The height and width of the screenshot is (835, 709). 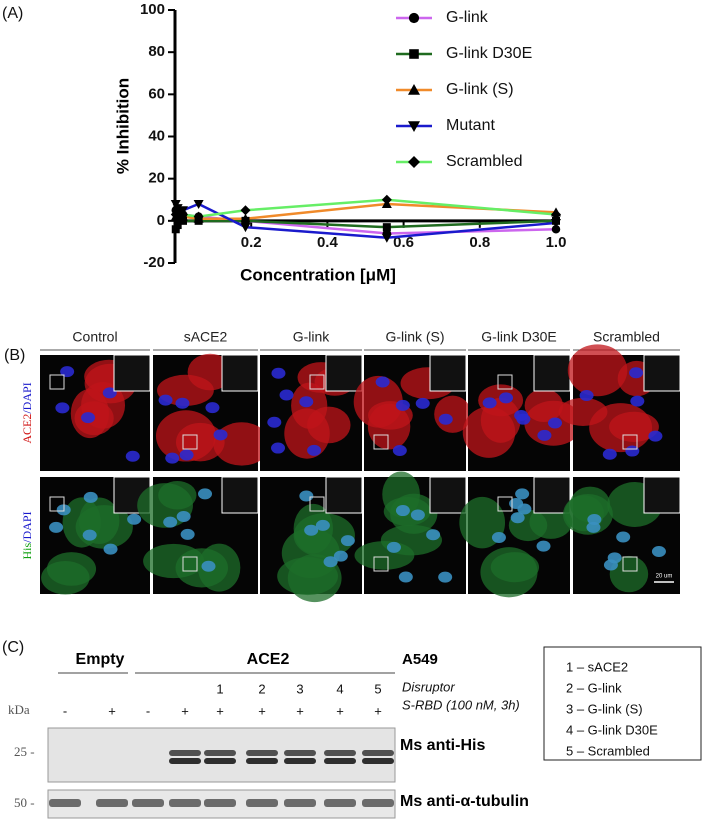 I want to click on y-tick-label: 0, so click(x=161, y=220).